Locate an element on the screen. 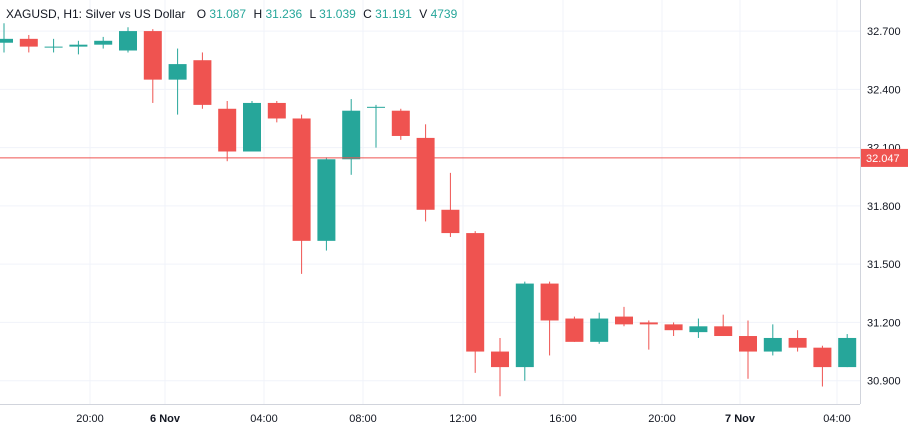 The image size is (908, 429). y-tick-label: 32.400 is located at coordinates (884, 90).